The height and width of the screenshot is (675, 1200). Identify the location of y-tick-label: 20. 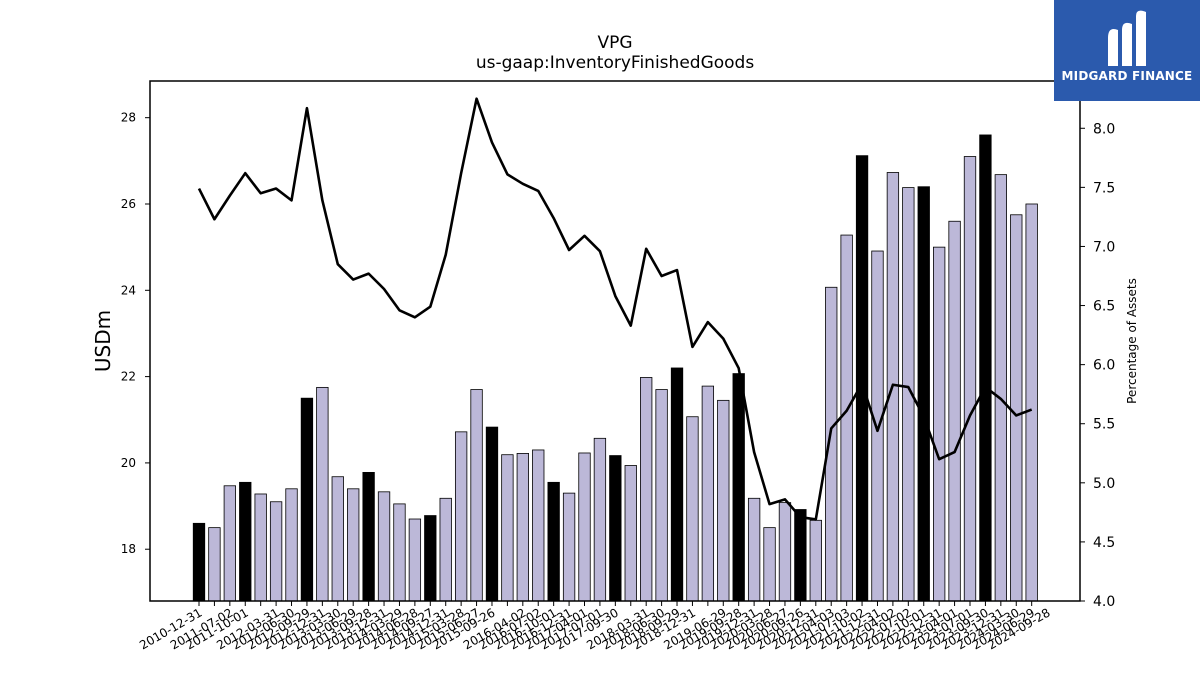
(128, 463).